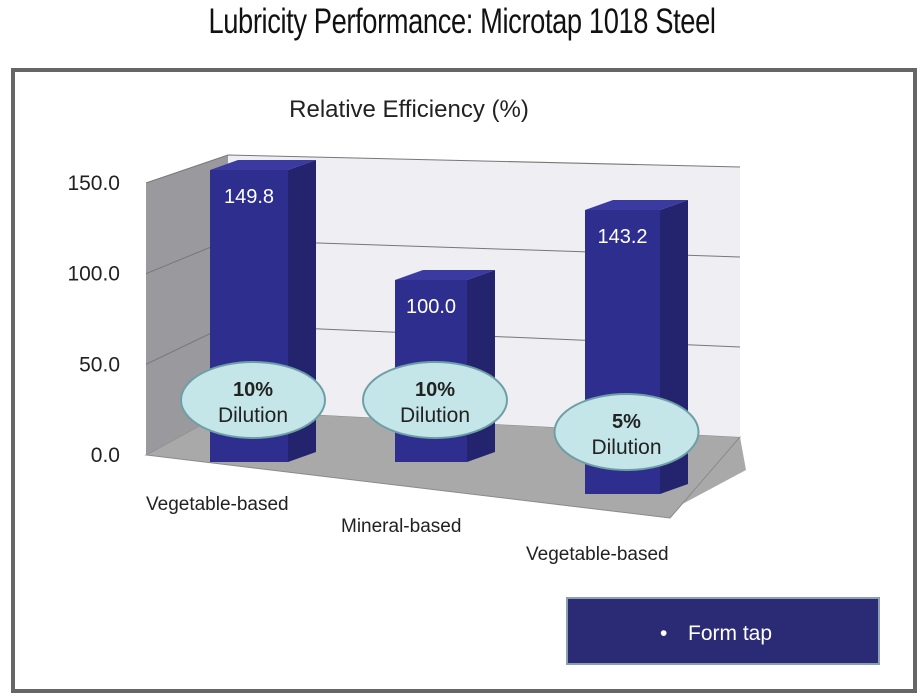 Image resolution: width=924 pixels, height=698 pixels. What do you see at coordinates (626, 347) in the screenshot?
I see `bar-group: 143.2 5% Dilution` at bounding box center [626, 347].